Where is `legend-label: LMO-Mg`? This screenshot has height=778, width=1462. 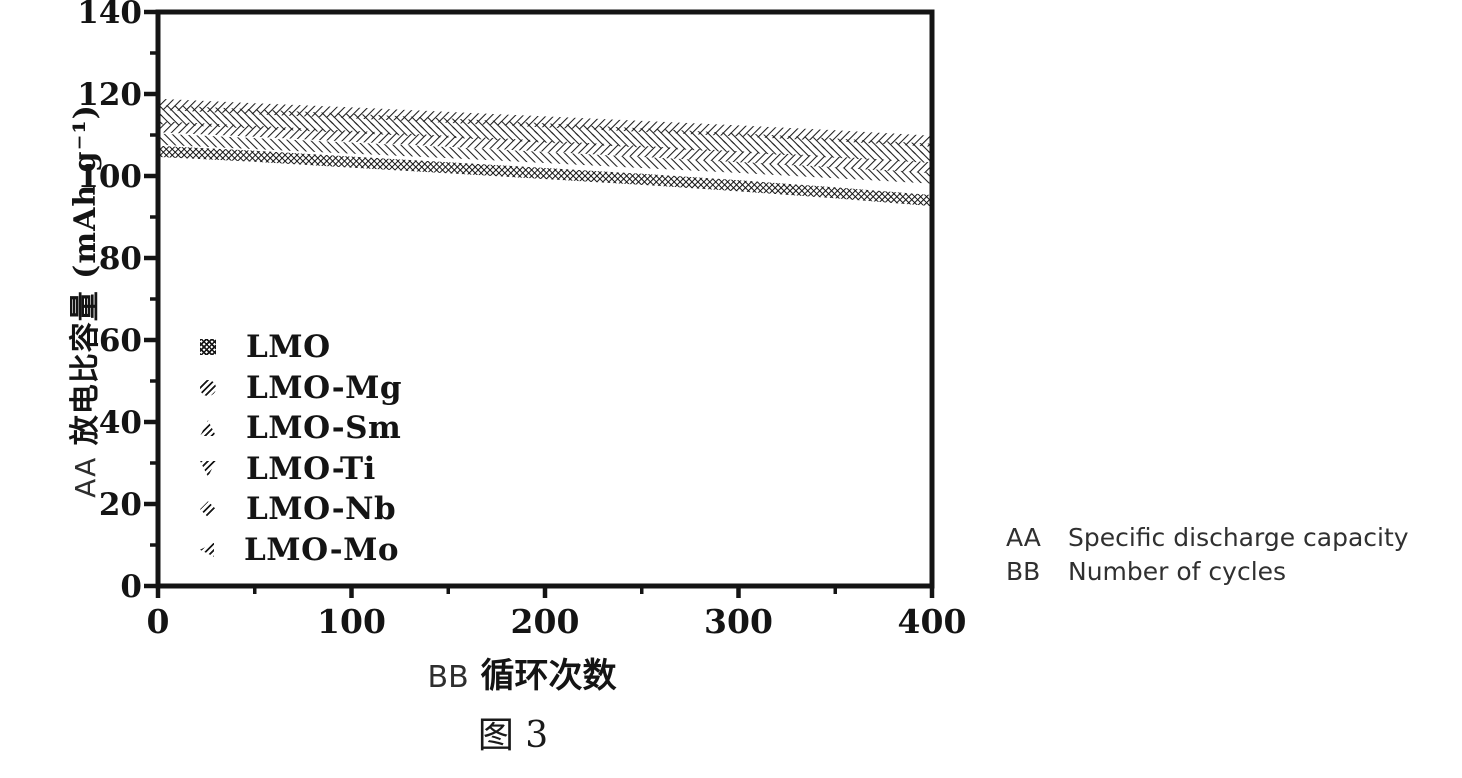 legend-label: LMO-Mg is located at coordinates (324, 387).